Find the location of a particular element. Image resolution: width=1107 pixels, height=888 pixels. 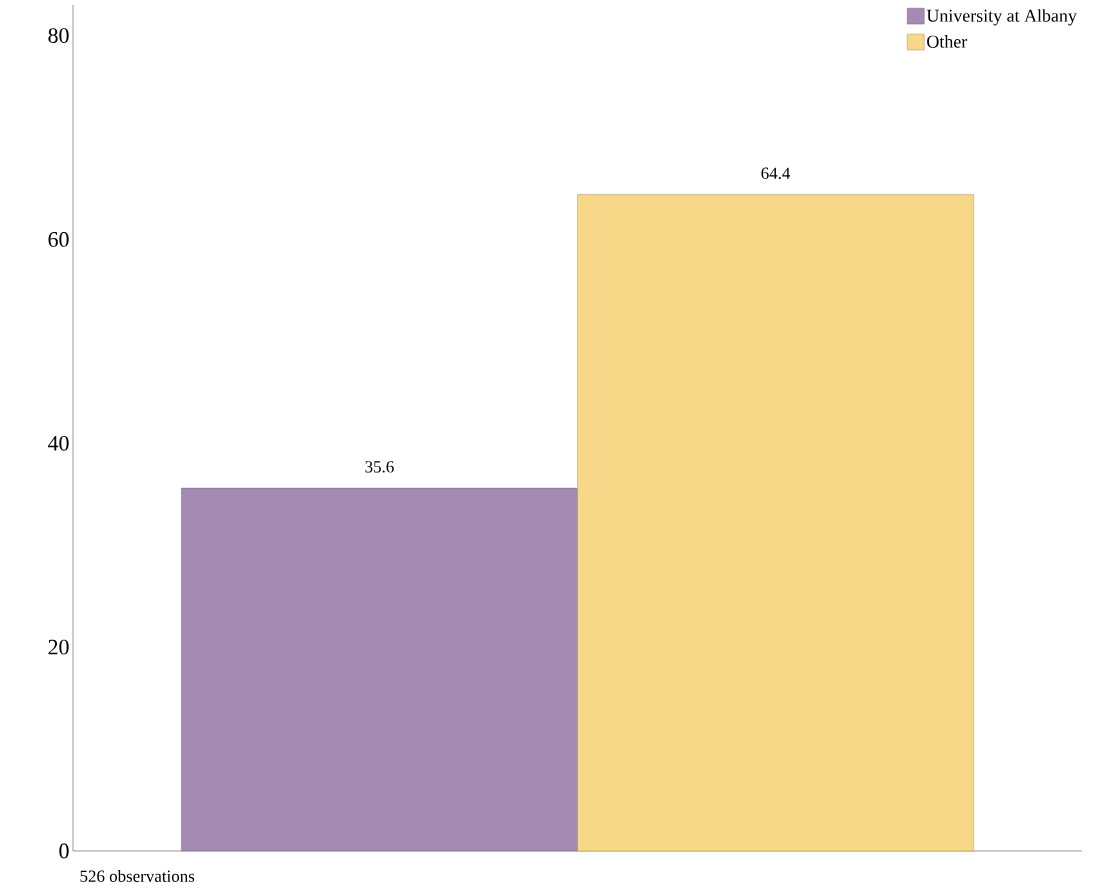

y-tick-label: 20 is located at coordinates (58, 647).